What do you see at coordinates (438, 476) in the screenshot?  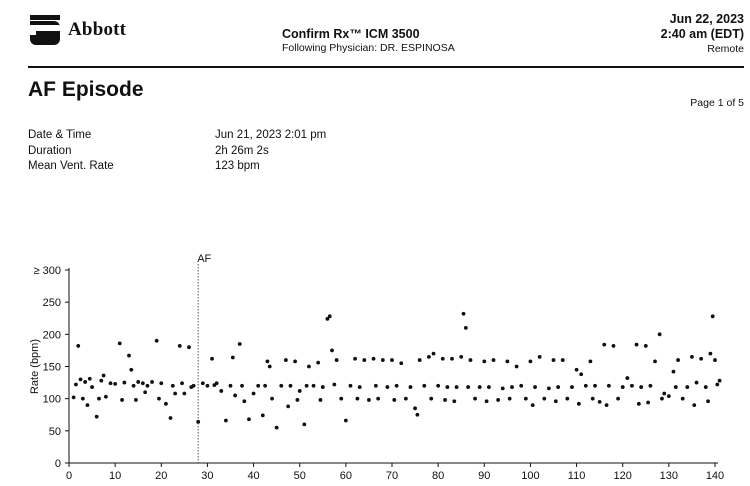 I see `x-tick-label: 80` at bounding box center [438, 476].